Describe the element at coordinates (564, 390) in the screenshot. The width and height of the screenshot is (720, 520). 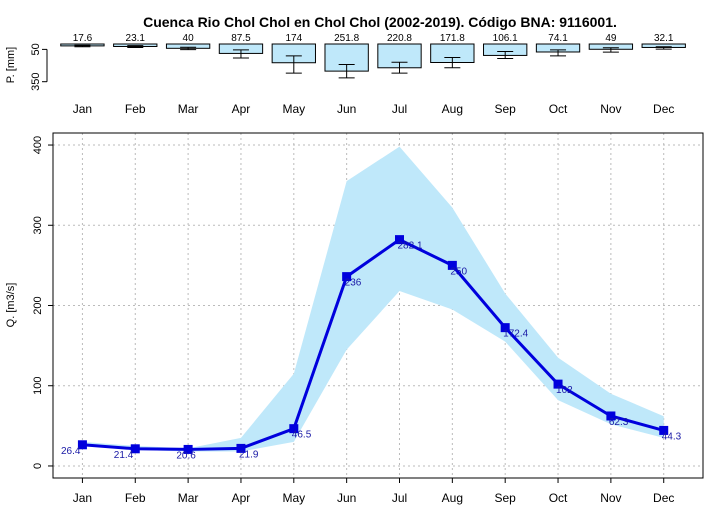
I see `discharge-value-label: 102` at that location.